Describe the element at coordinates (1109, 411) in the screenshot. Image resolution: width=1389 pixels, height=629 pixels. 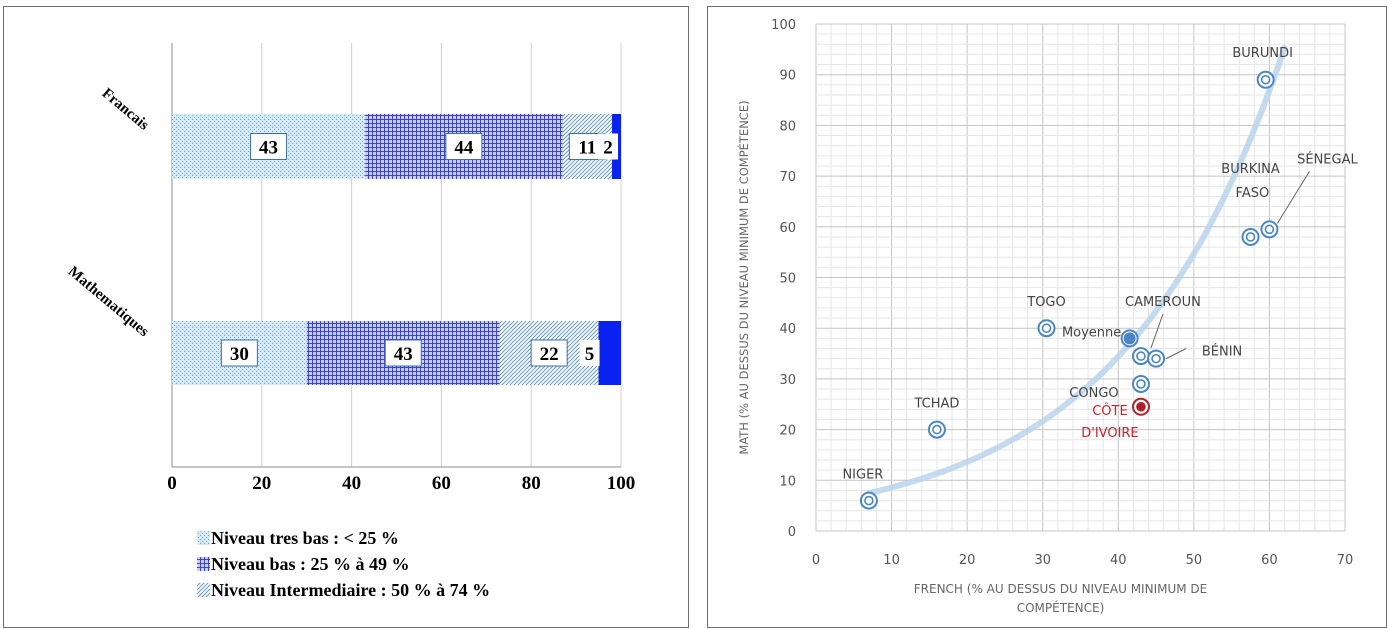
I see `point-label: CÔTE` at that location.